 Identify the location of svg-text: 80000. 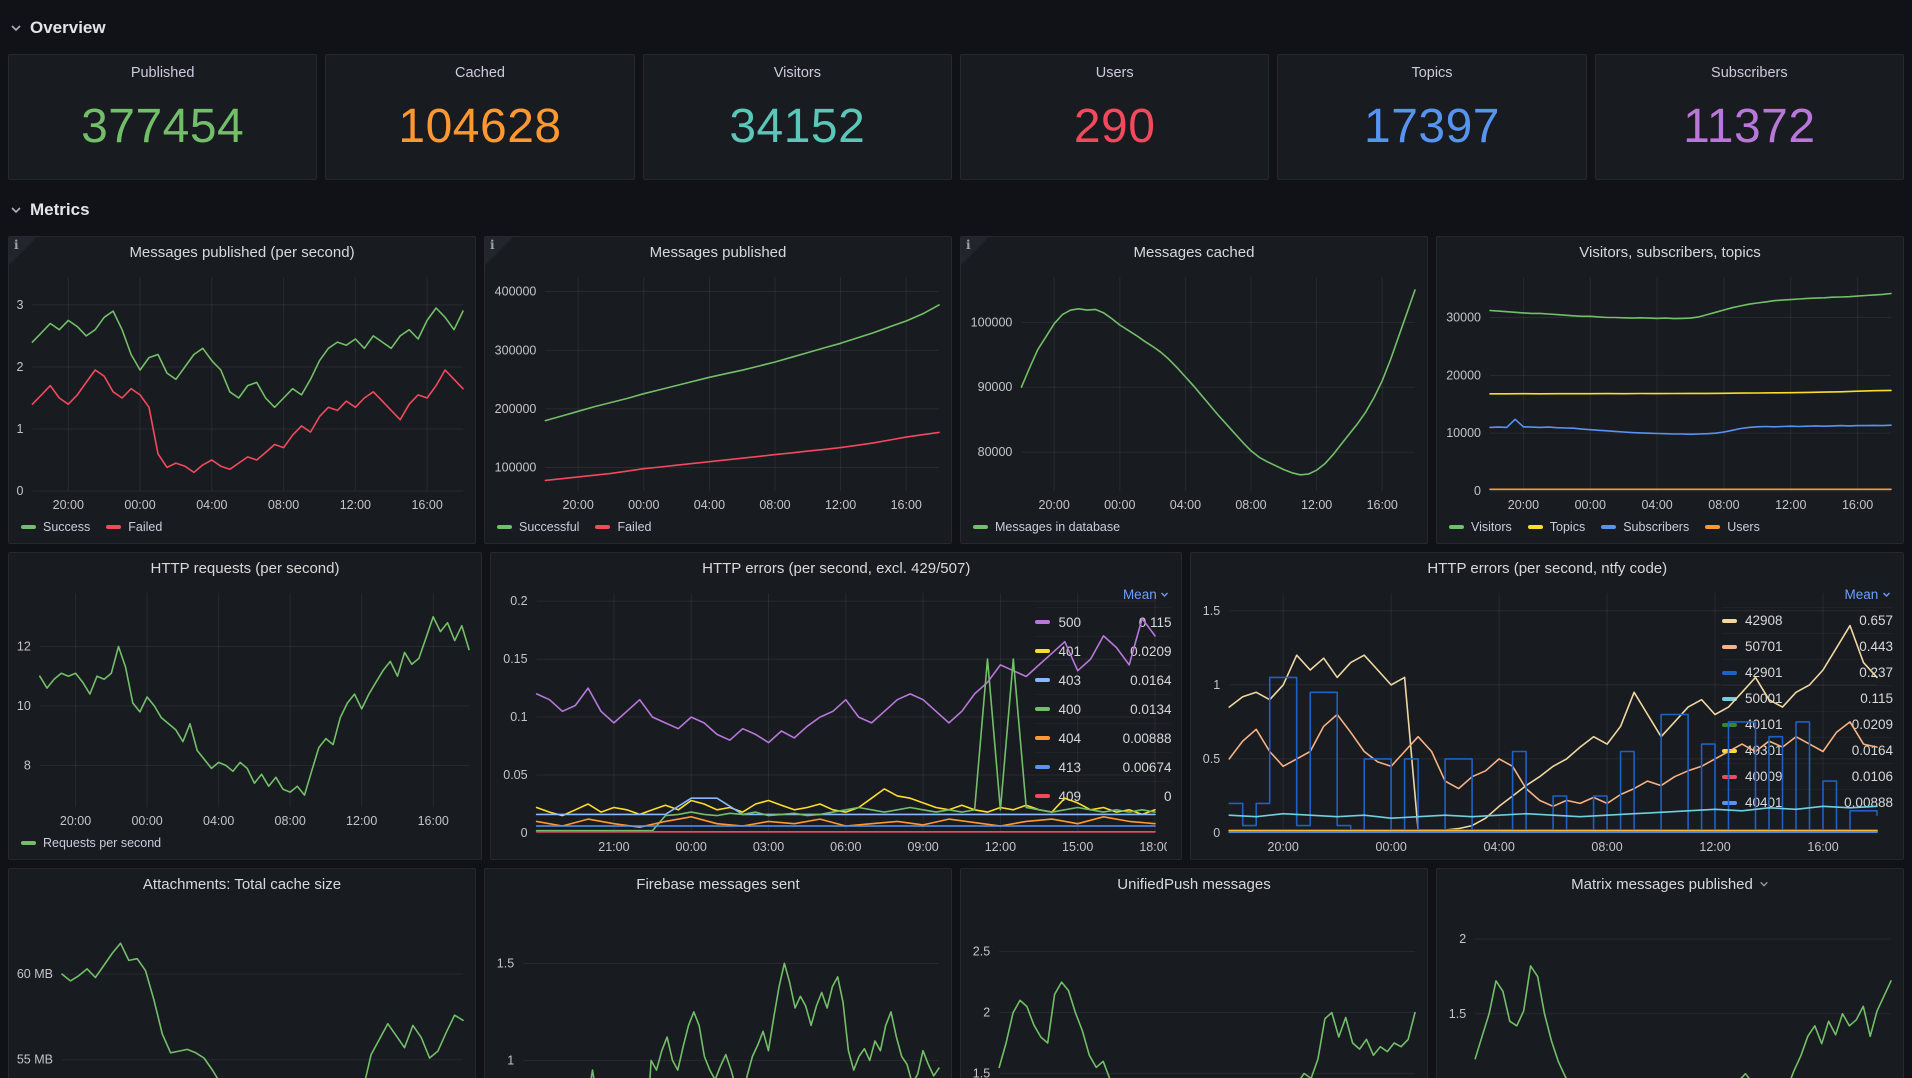
(995, 452).